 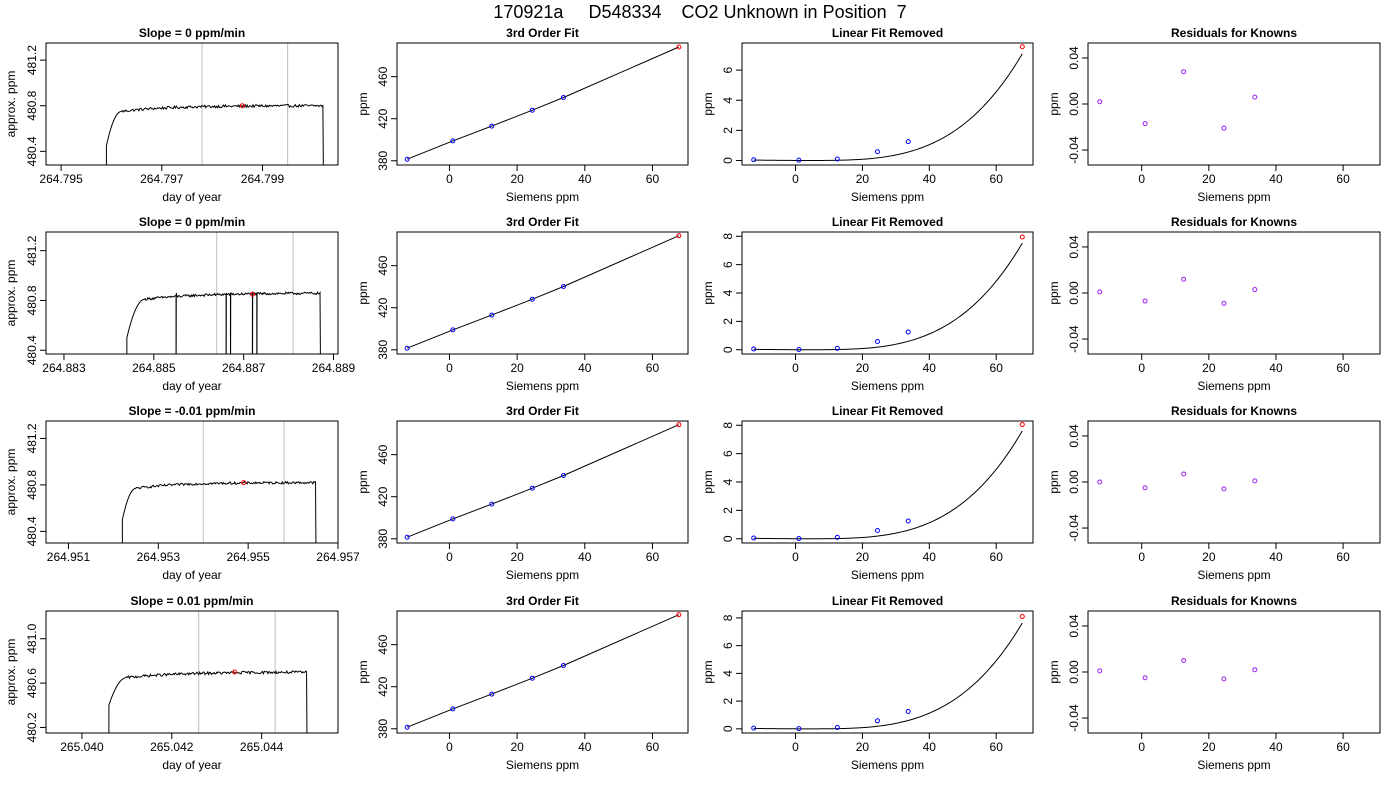 I want to click on x-tick-label: 264.799, so click(x=263, y=179).